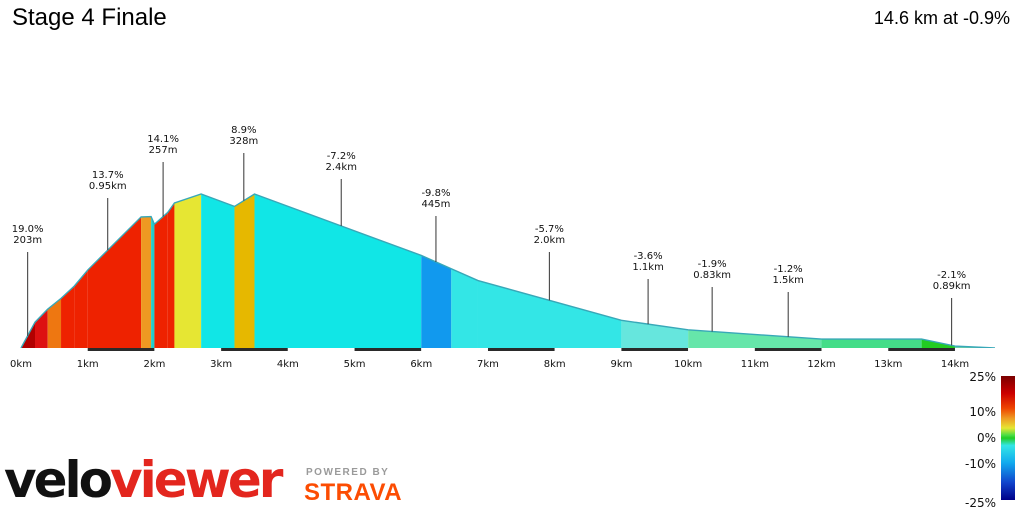 The width and height of the screenshot is (1024, 512). I want to click on x-tick-label: 5km, so click(355, 364).